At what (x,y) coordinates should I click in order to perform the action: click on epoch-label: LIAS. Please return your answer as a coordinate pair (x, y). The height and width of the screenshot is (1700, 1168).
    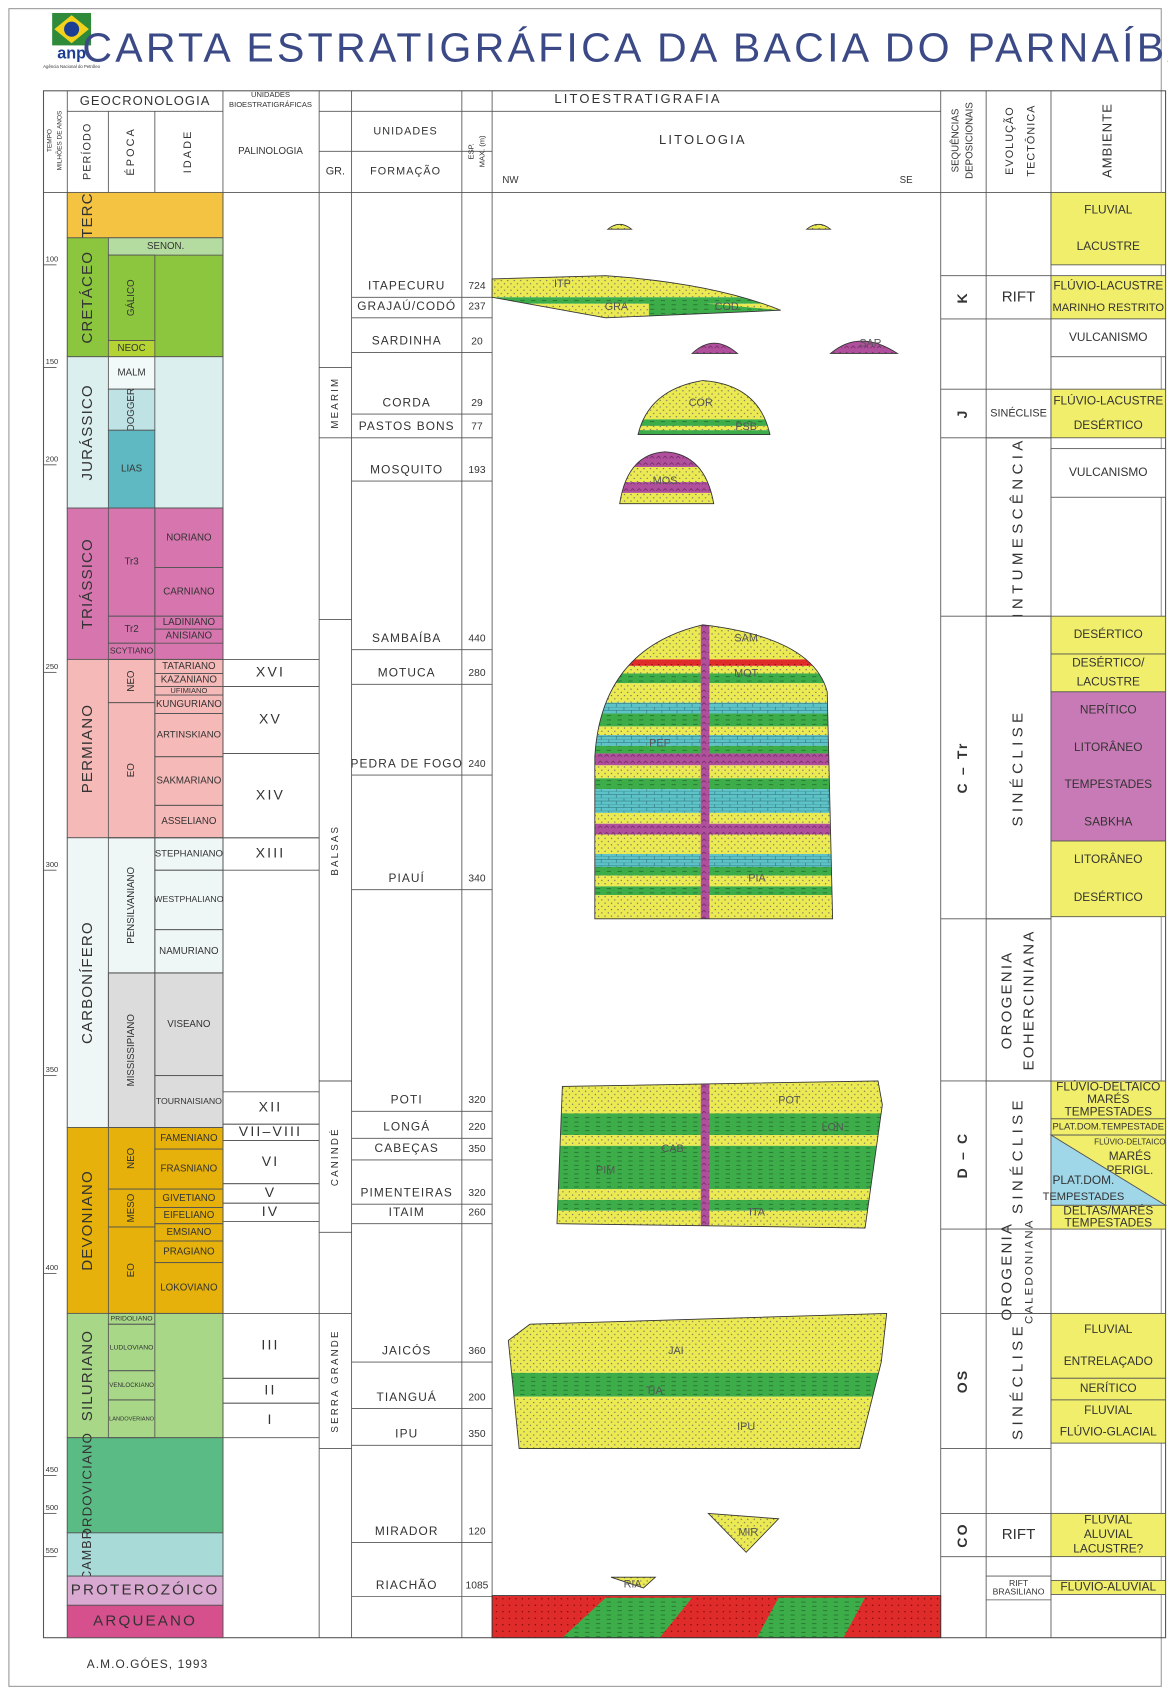
    Looking at the image, I should click on (132, 469).